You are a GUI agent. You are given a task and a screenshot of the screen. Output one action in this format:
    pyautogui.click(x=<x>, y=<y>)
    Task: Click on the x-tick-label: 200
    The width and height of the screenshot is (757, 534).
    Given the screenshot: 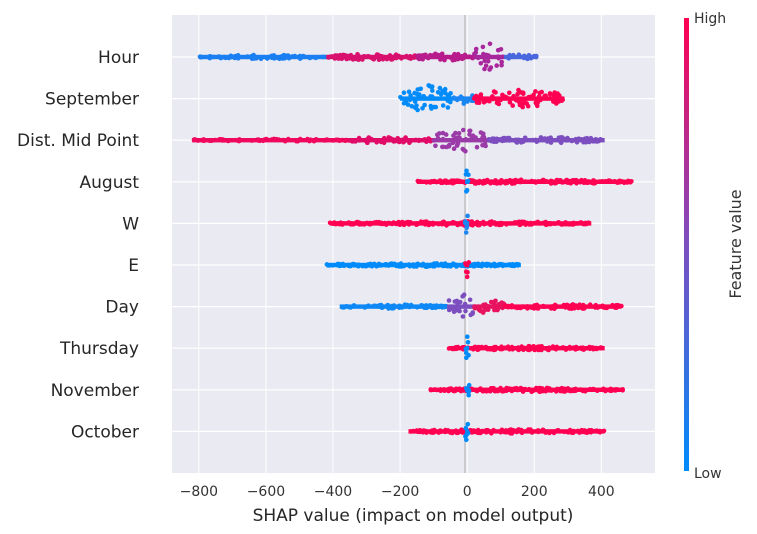 What is the action you would take?
    pyautogui.click(x=534, y=492)
    